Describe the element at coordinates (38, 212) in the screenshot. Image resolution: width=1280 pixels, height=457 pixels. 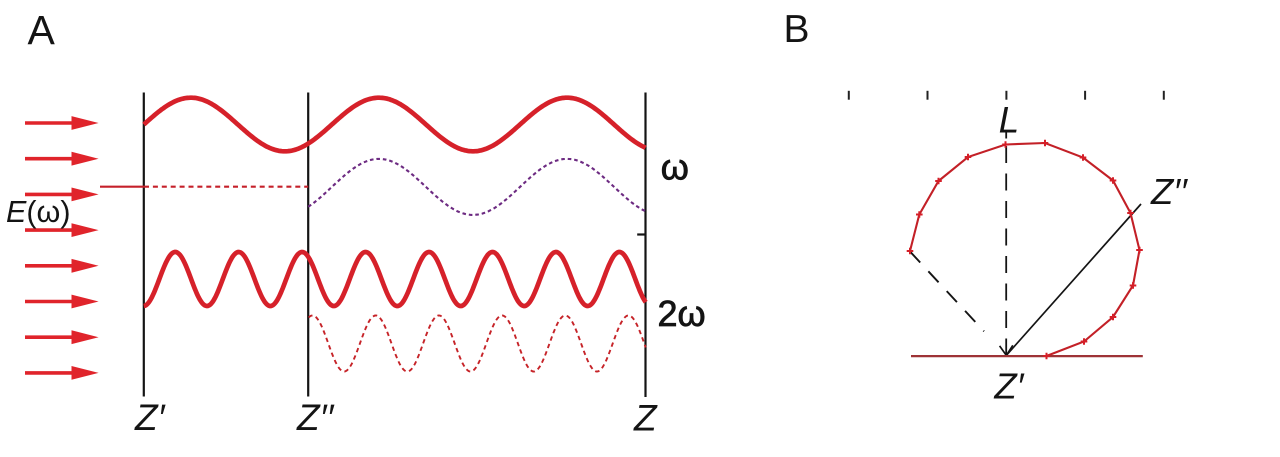
I see `svg-text: E(ω)` at that location.